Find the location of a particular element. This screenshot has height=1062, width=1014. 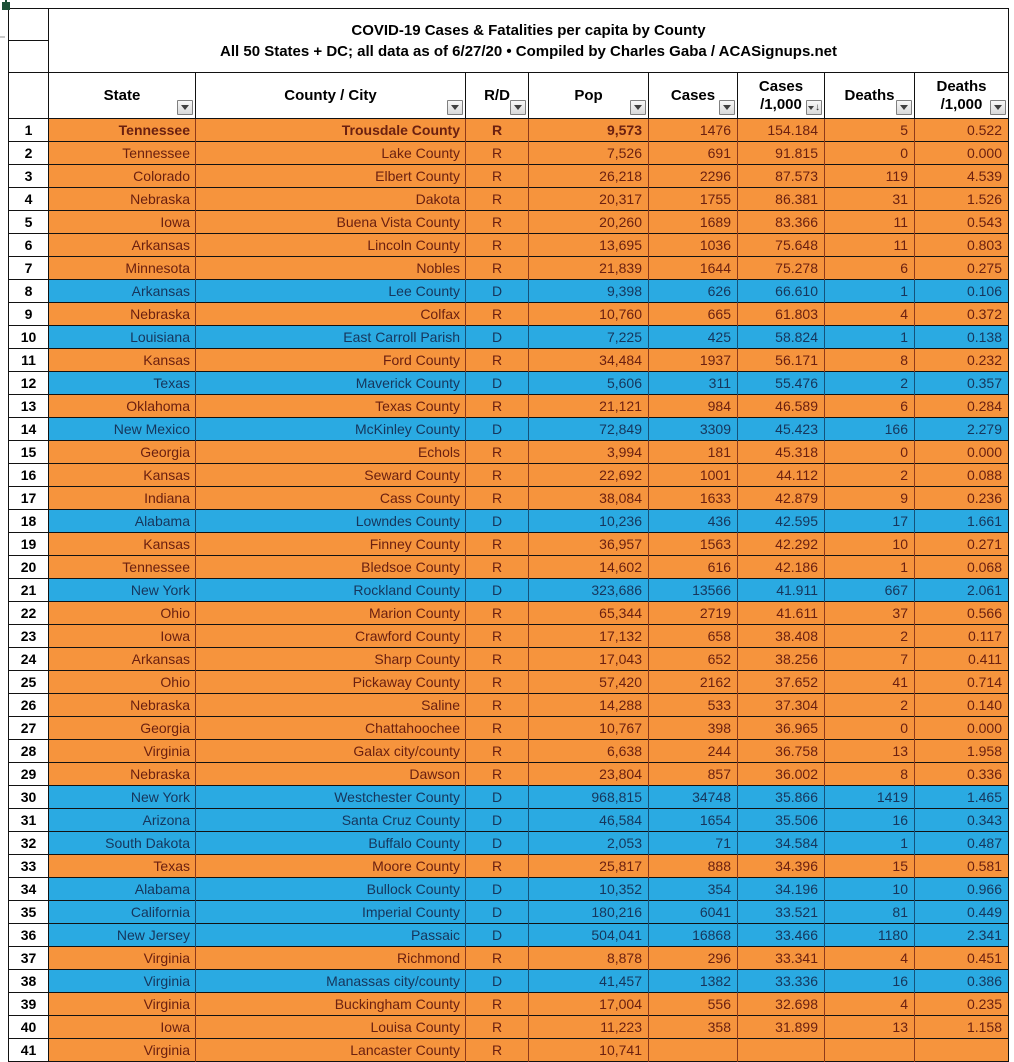

cell-population: 57,420 is located at coordinates (588, 682).